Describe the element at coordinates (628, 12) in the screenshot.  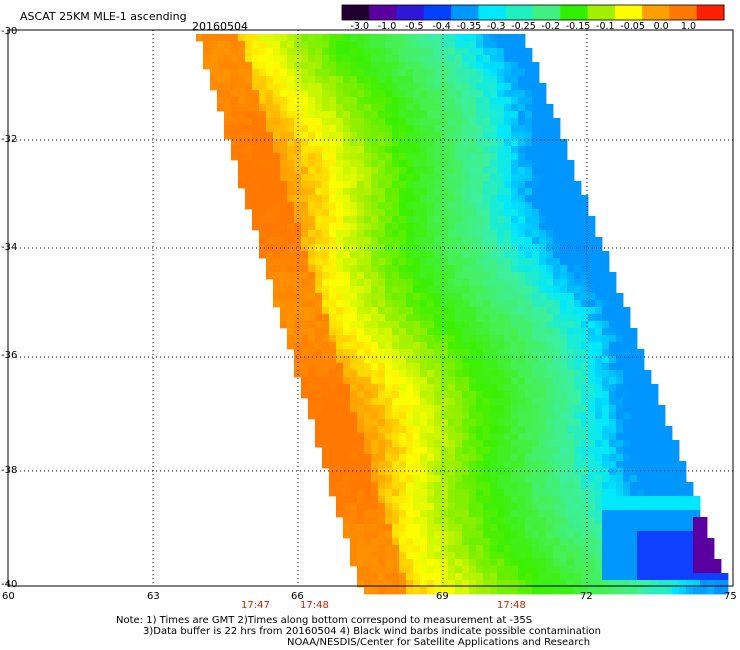
I see `colorbar-swatch` at that location.